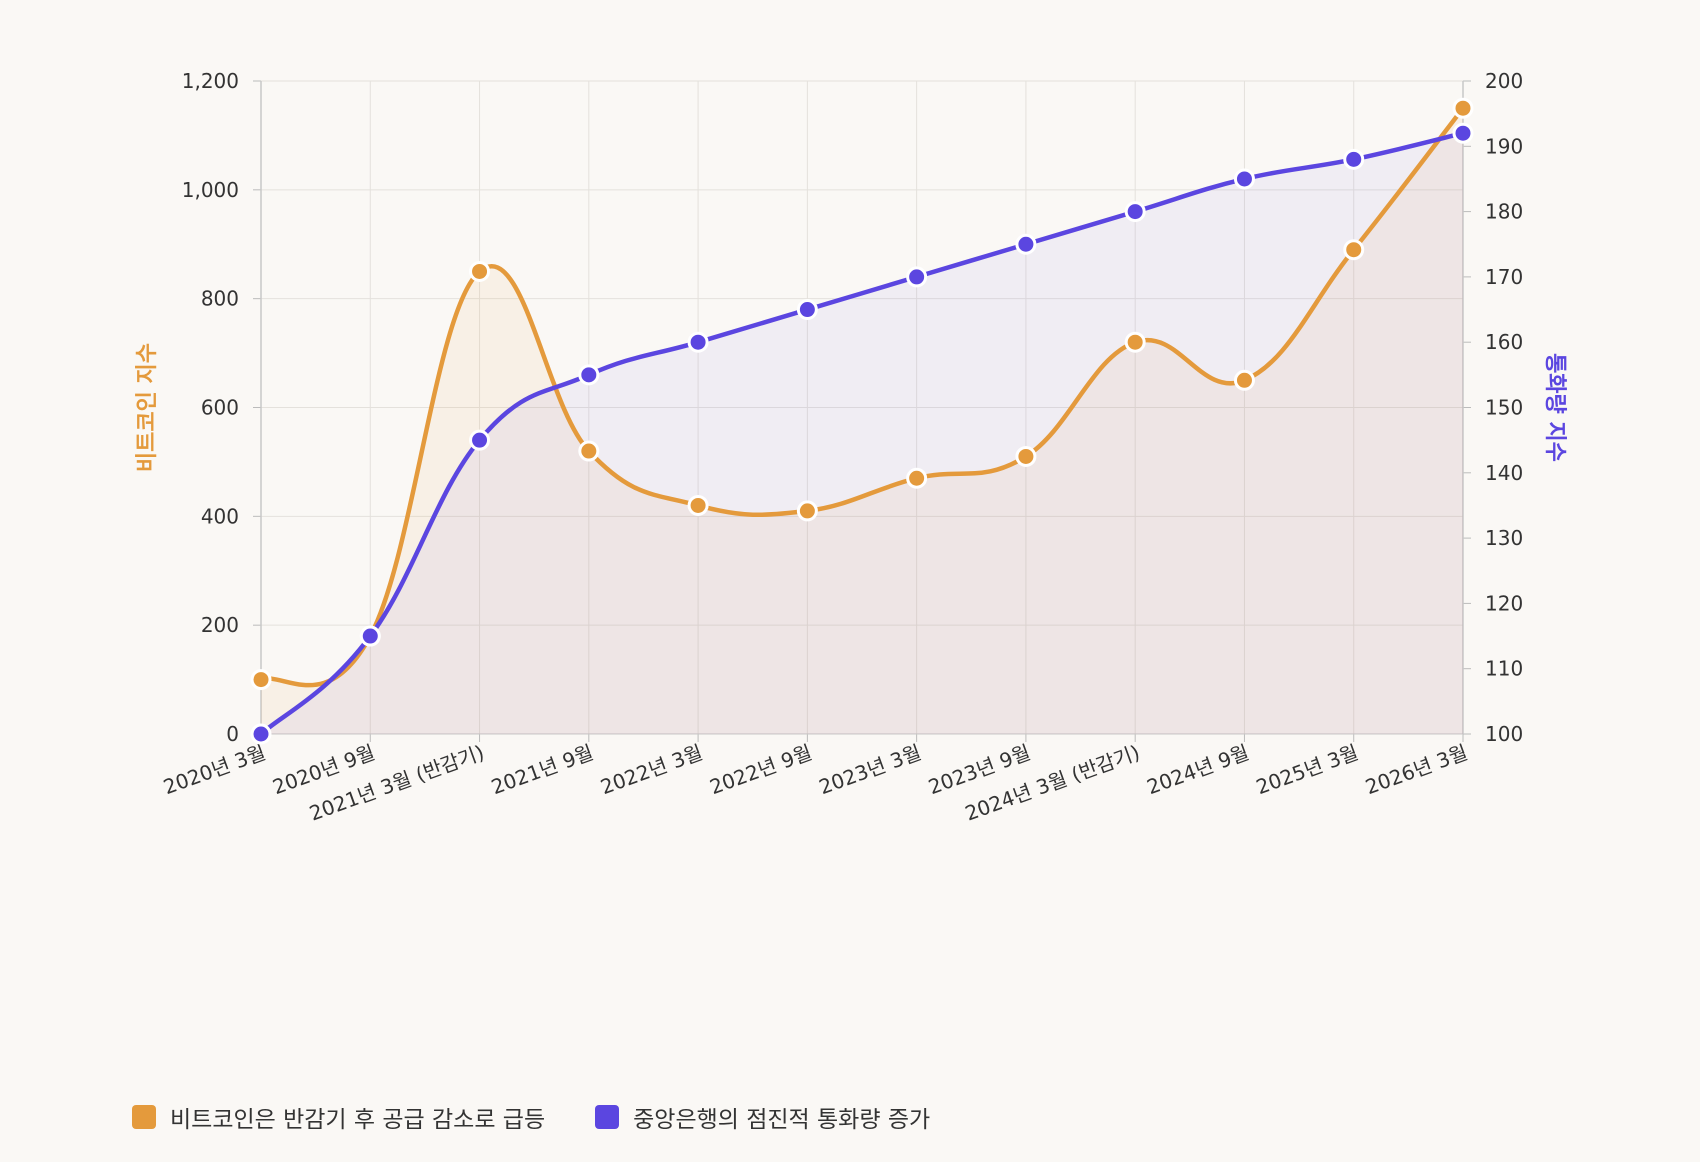 The height and width of the screenshot is (1162, 1700). Describe the element at coordinates (761, 769) in the screenshot. I see `x-tick-label: 2022년 9월` at that location.